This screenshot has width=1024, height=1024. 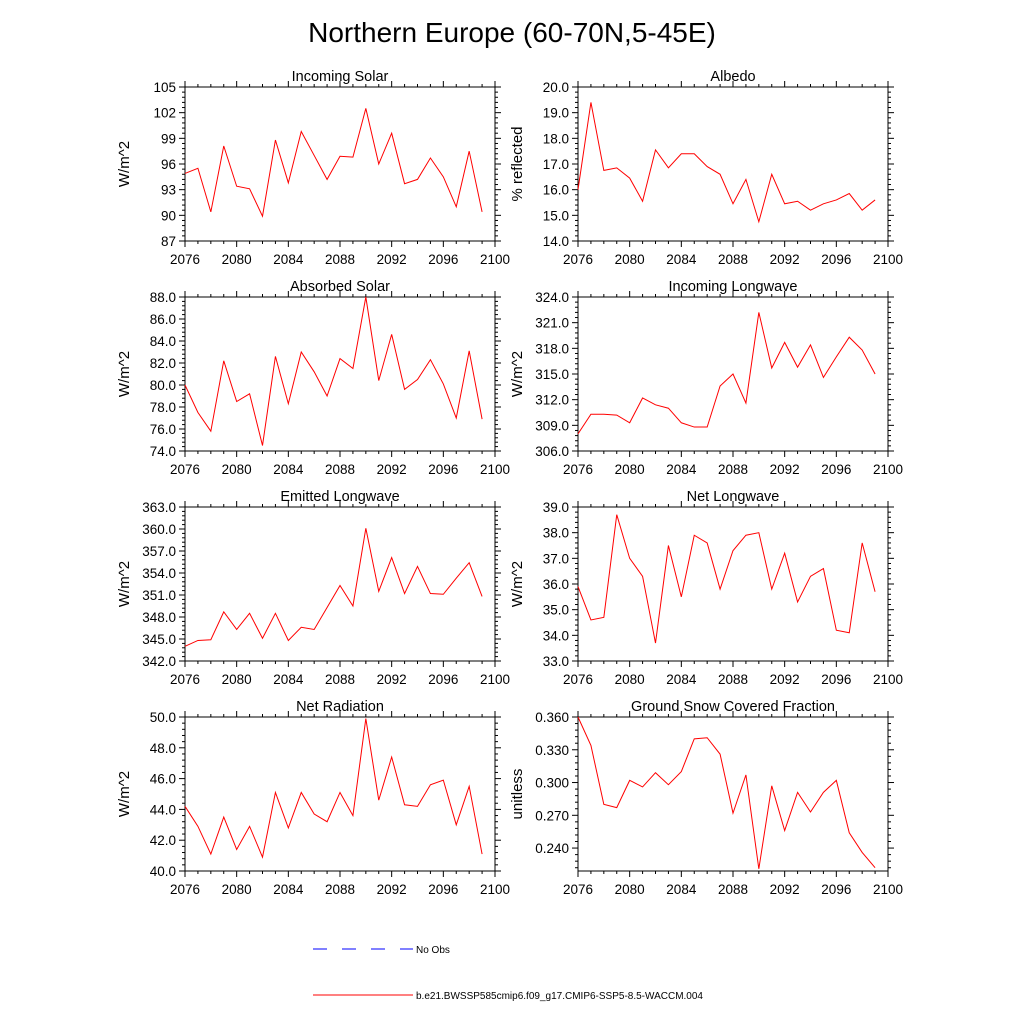 I want to click on y-tick-label: 16.0, so click(x=556, y=190).